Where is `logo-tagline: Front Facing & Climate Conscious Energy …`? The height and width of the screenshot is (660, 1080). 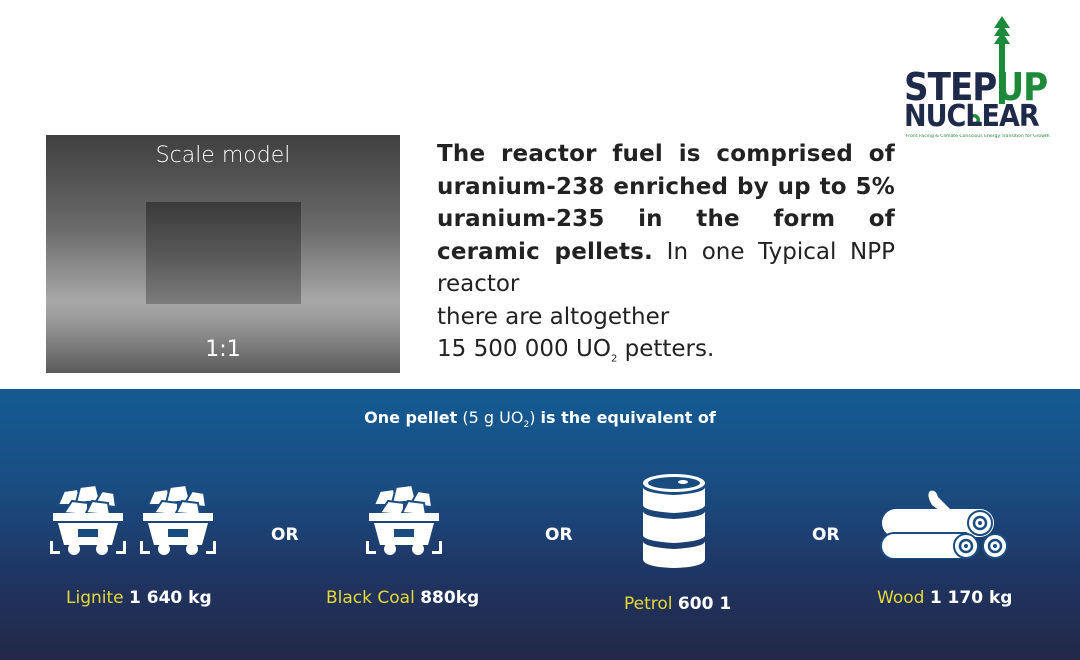 logo-tagline: Front Facing & Climate Conscious Energy … is located at coordinates (978, 136).